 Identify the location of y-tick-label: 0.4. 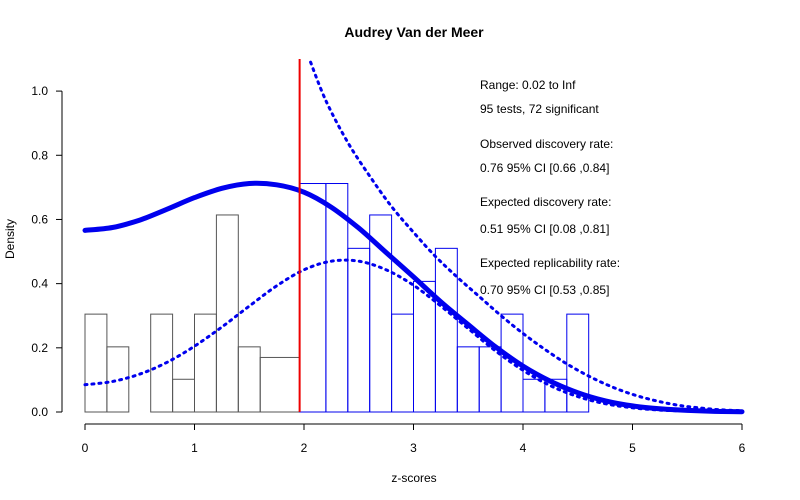
(39, 284).